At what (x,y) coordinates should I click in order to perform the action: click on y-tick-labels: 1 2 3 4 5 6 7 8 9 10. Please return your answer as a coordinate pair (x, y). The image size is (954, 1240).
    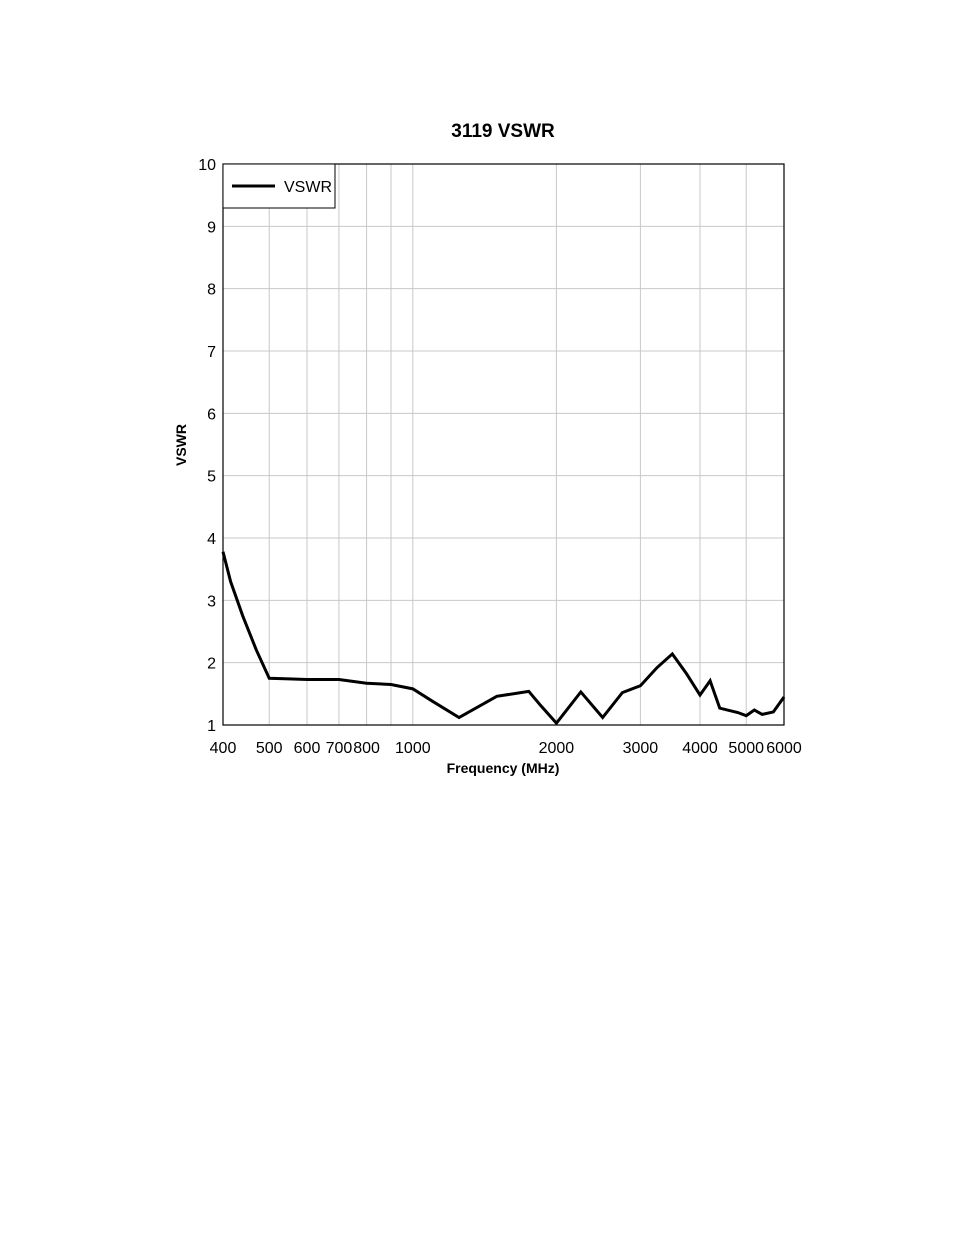
    Looking at the image, I should click on (207, 446).